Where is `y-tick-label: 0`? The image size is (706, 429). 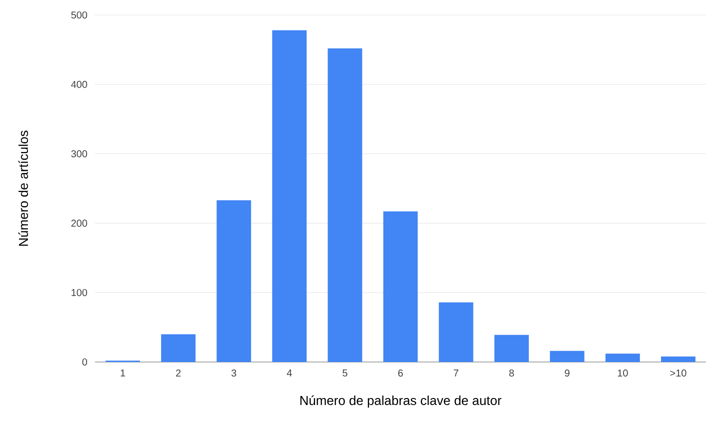 y-tick-label: 0 is located at coordinates (85, 362).